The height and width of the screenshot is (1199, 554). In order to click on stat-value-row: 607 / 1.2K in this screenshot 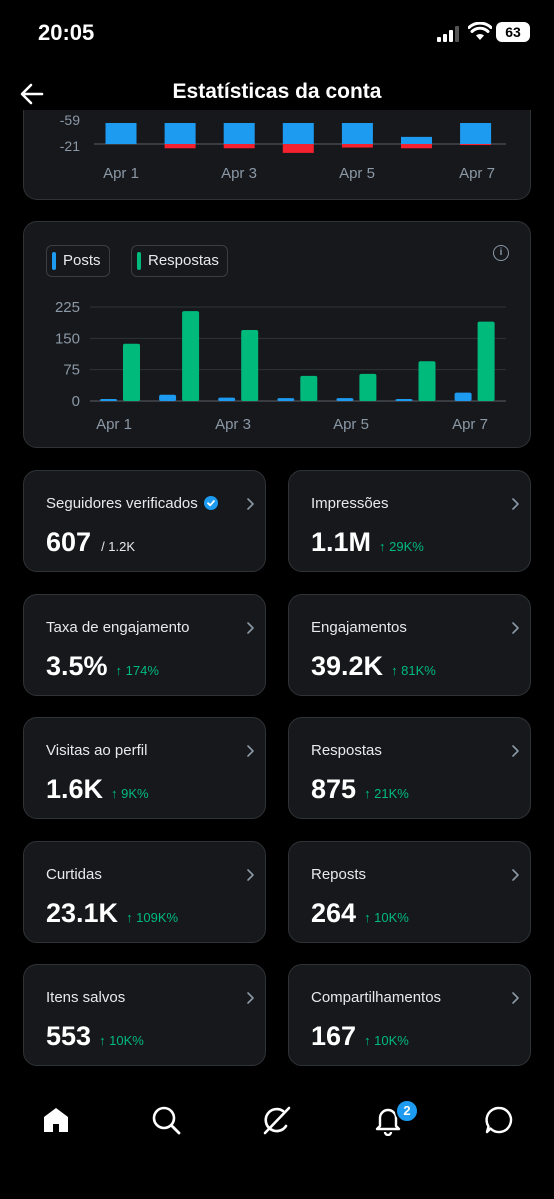, I will do `click(90, 542)`.